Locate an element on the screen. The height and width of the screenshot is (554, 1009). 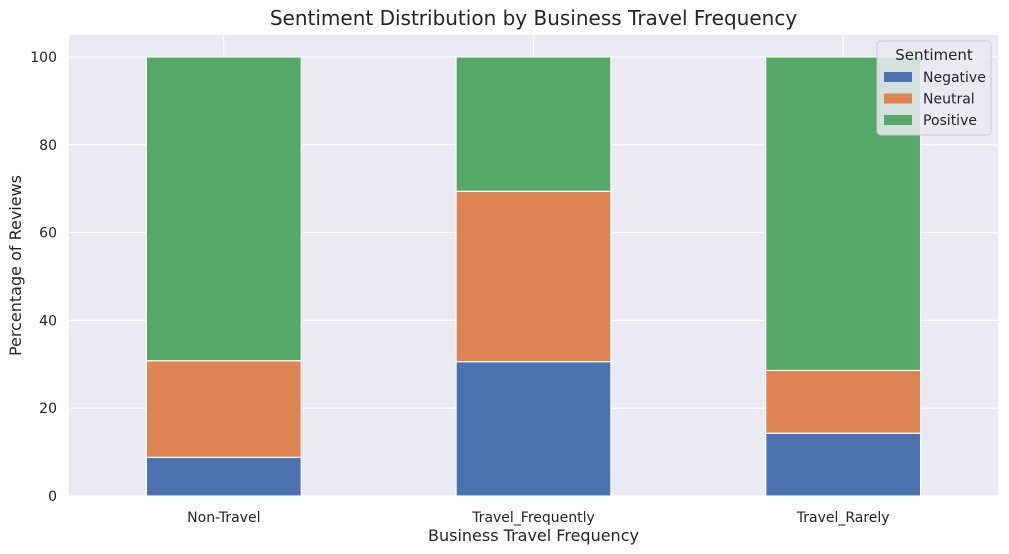
y-tick-label: 80 is located at coordinates (48, 146).